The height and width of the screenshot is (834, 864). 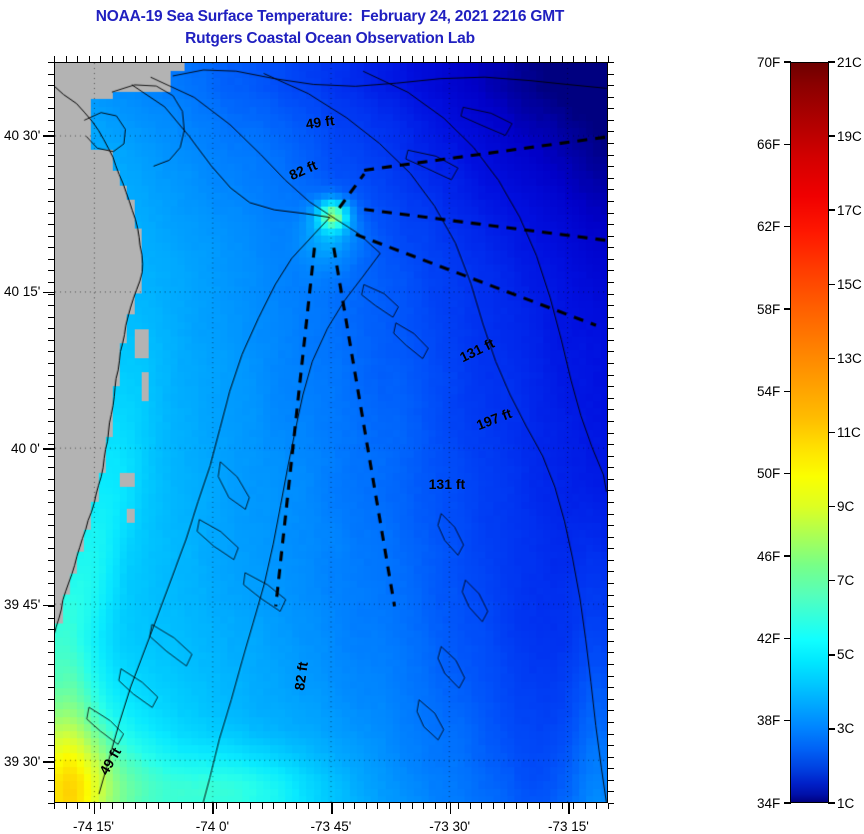 What do you see at coordinates (846, 581) in the screenshot?
I see `colorbar-celsius-label: 7C` at bounding box center [846, 581].